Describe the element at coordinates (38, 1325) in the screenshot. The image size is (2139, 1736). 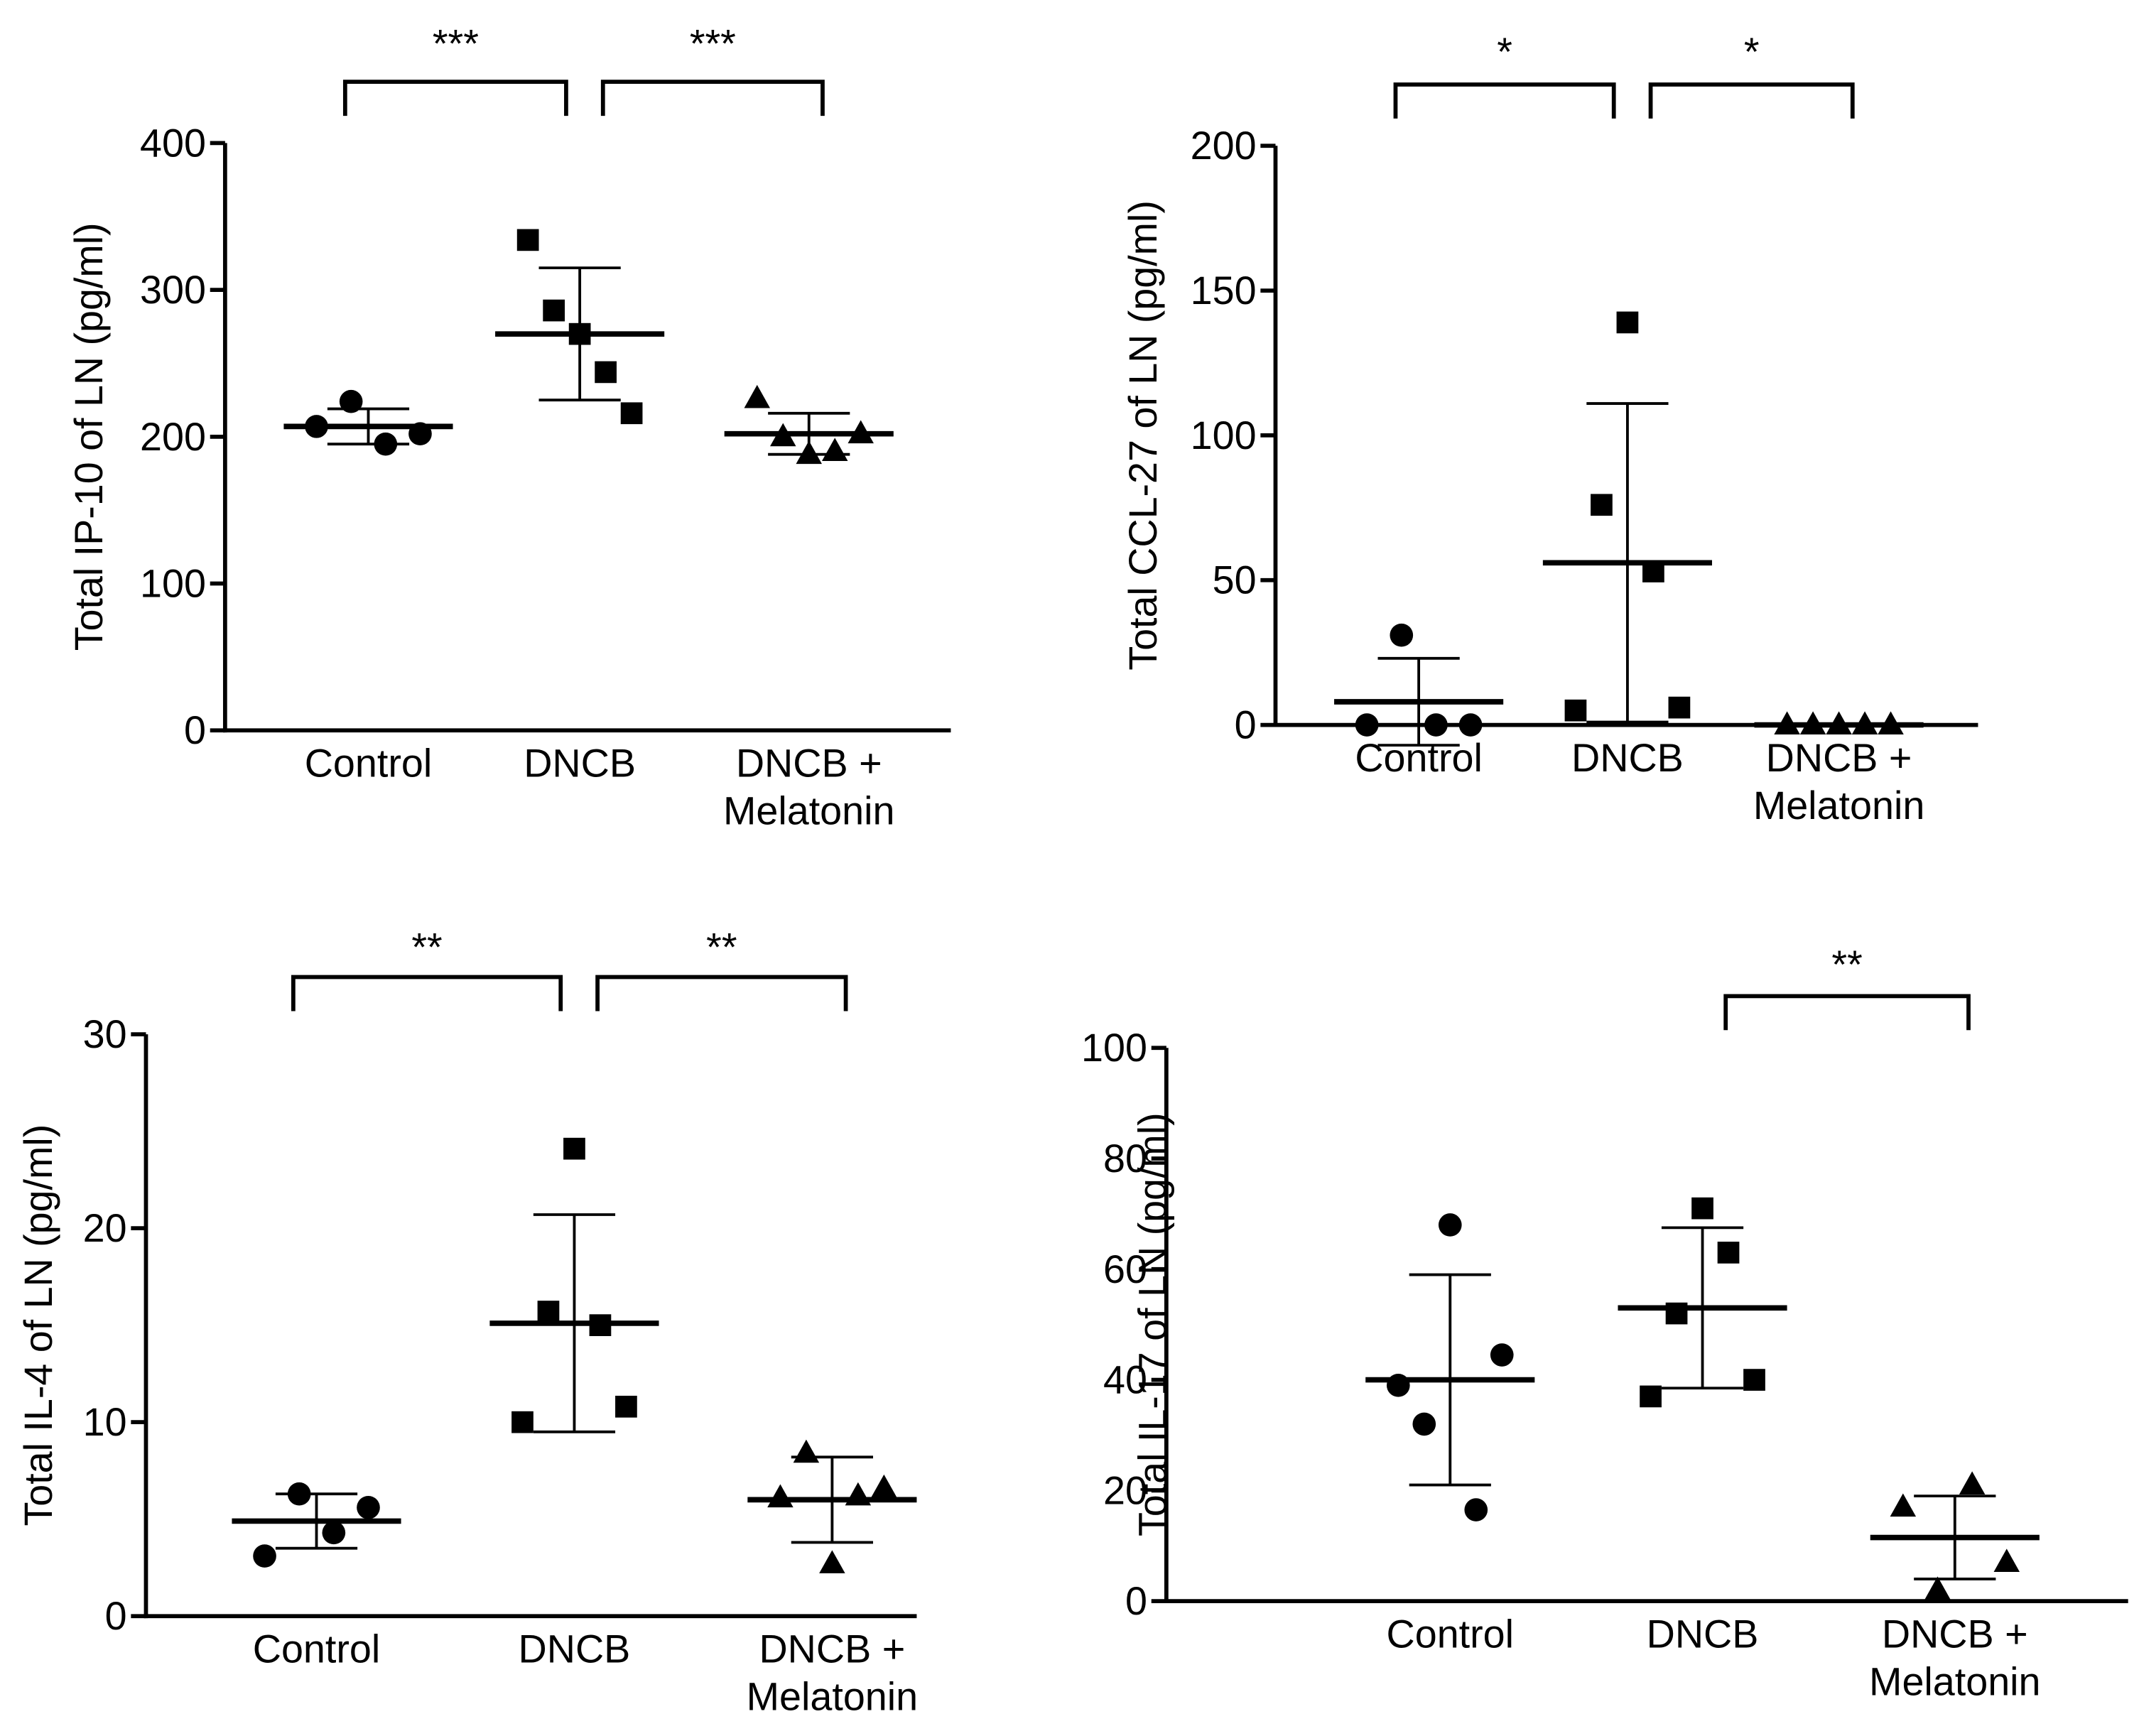
I see `y-axis-label: Total IL-4 of LN (pg/ml)` at that location.